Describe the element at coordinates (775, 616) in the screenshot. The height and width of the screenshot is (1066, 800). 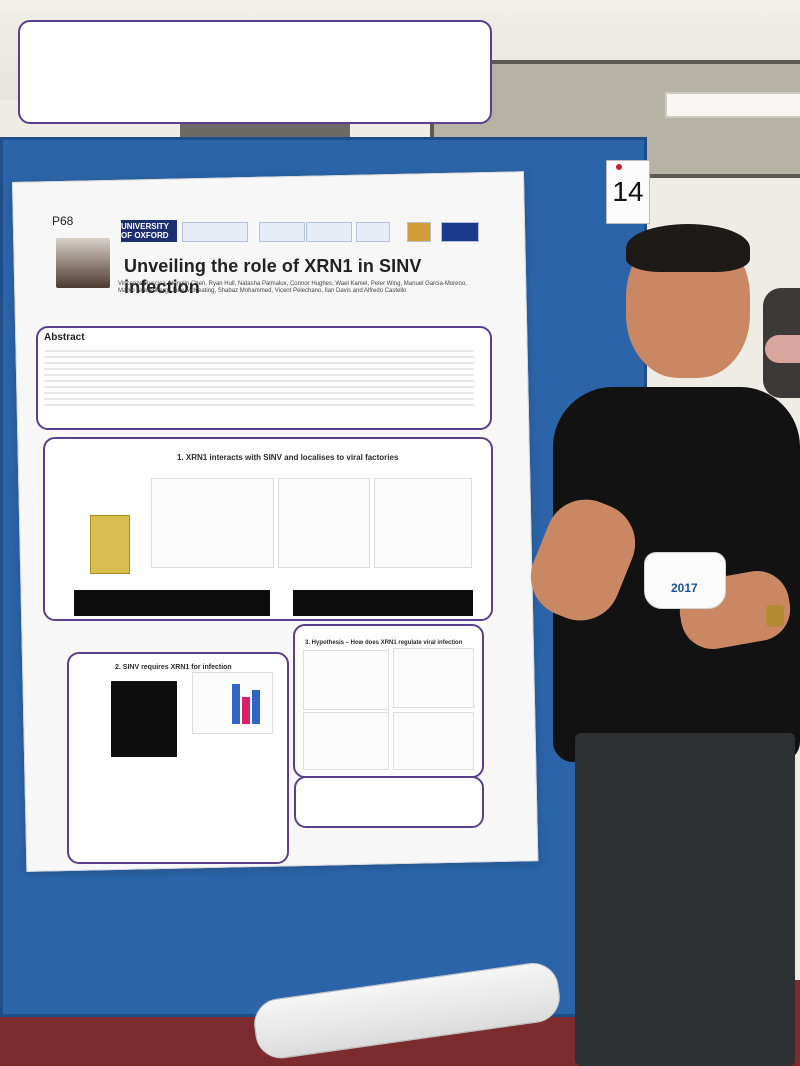
I see `wristwatch` at that location.